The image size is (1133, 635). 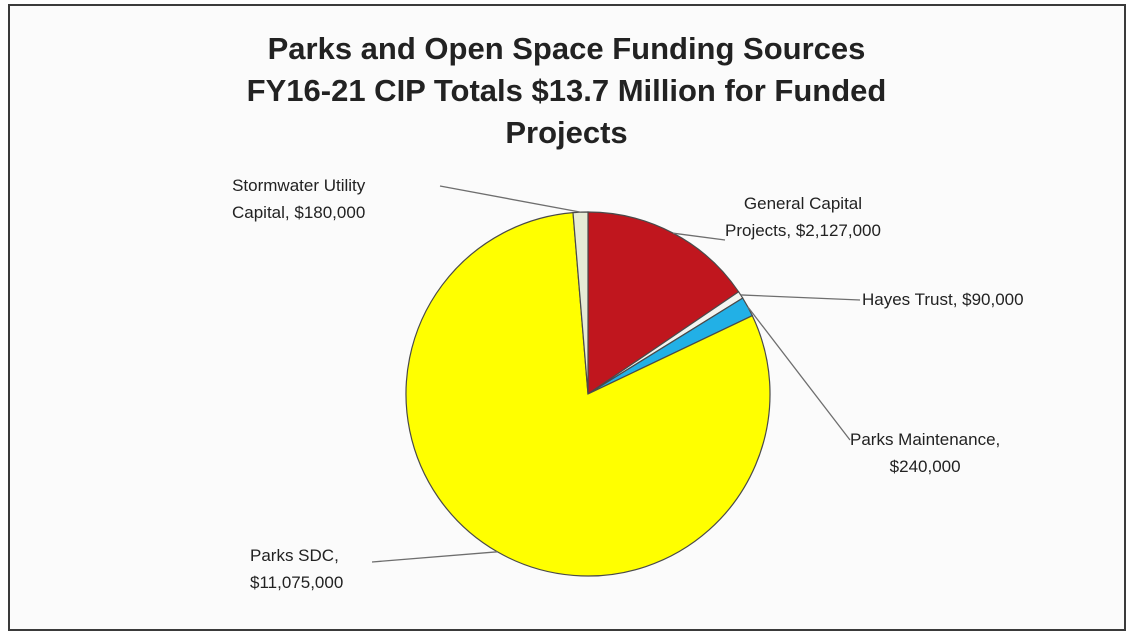 What do you see at coordinates (803, 217) in the screenshot?
I see `label-general-capital-projects: General Capital Projects, $2,127,000` at bounding box center [803, 217].